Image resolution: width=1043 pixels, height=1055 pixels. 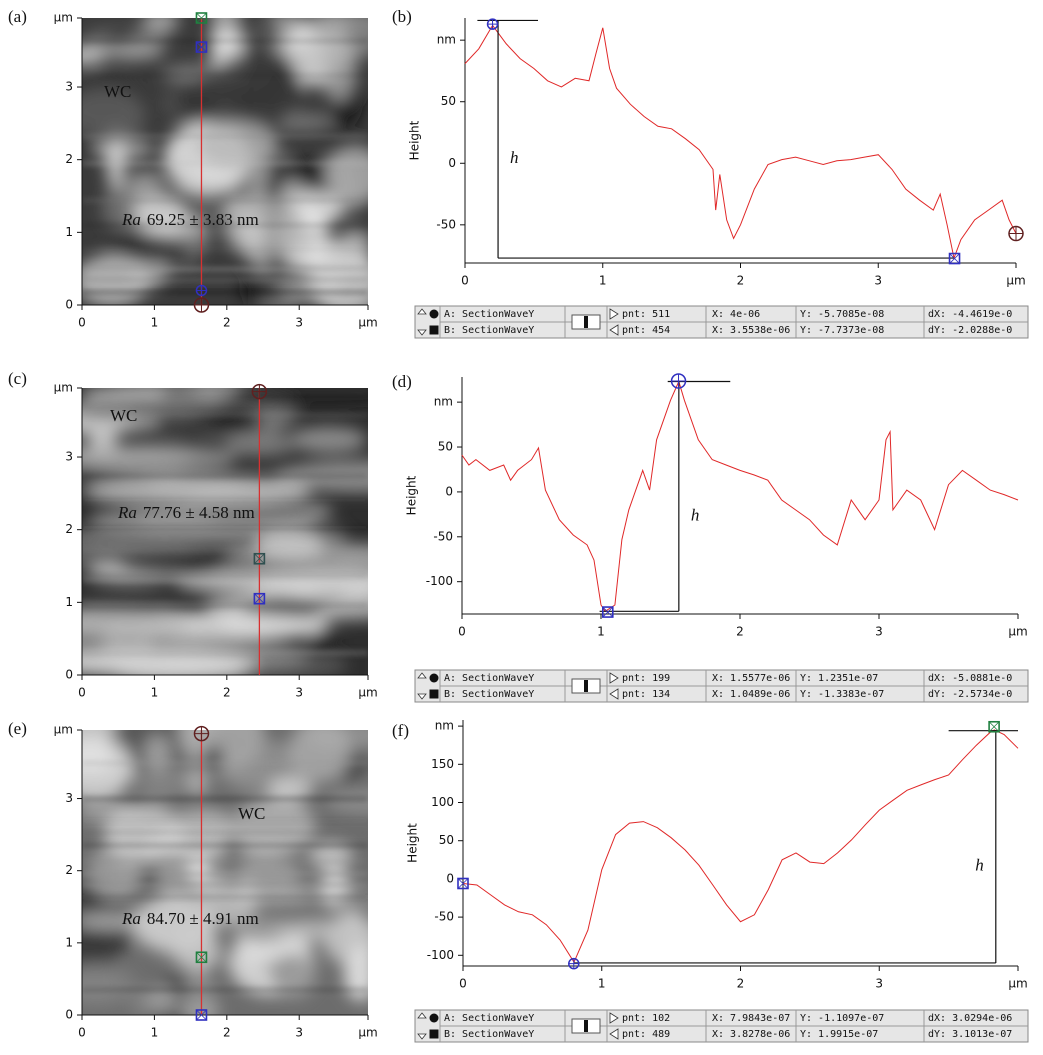 I want to click on panel-label: (e), so click(x=17, y=728).